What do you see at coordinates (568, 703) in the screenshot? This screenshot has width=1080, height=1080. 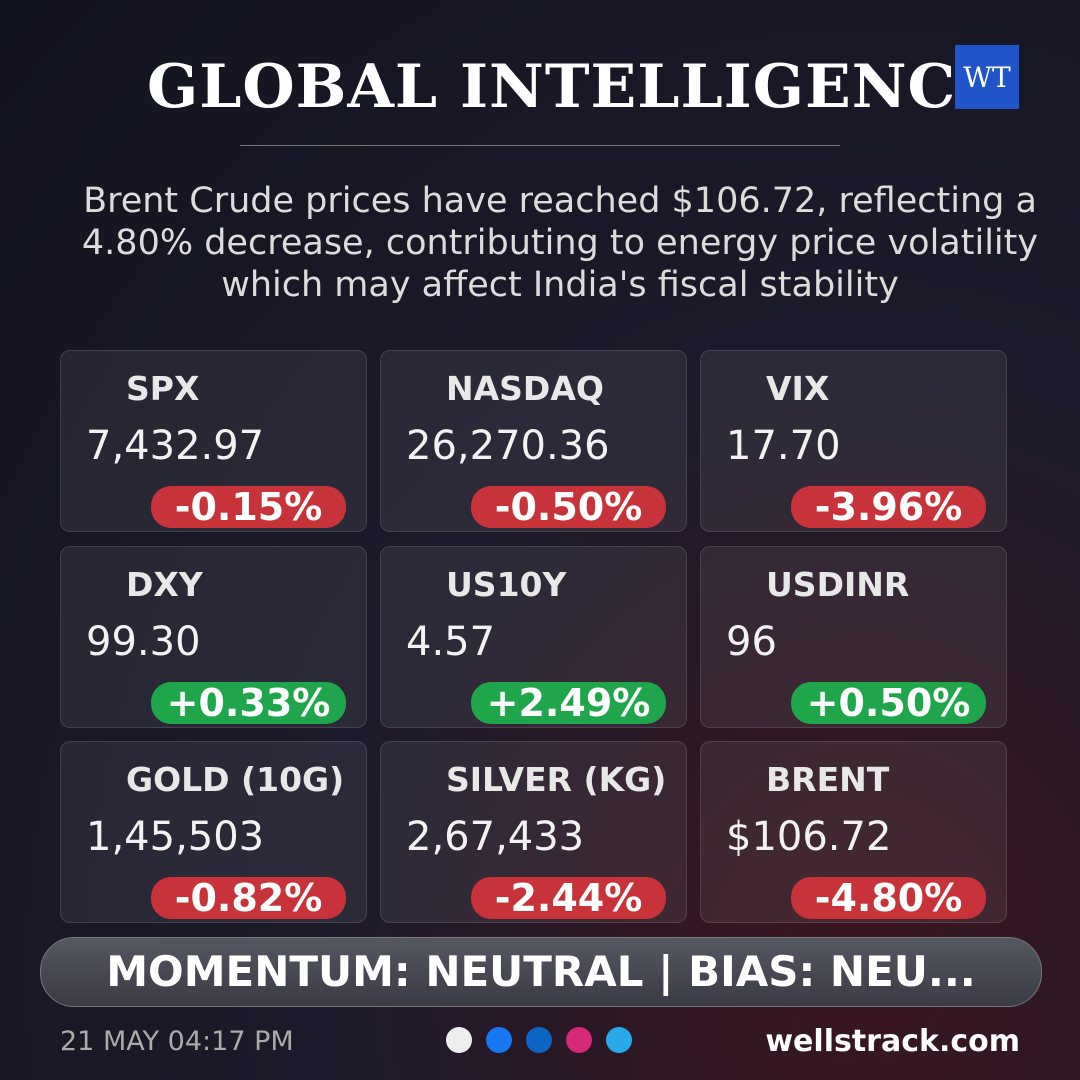 I see `change-pill: +2.49%` at bounding box center [568, 703].